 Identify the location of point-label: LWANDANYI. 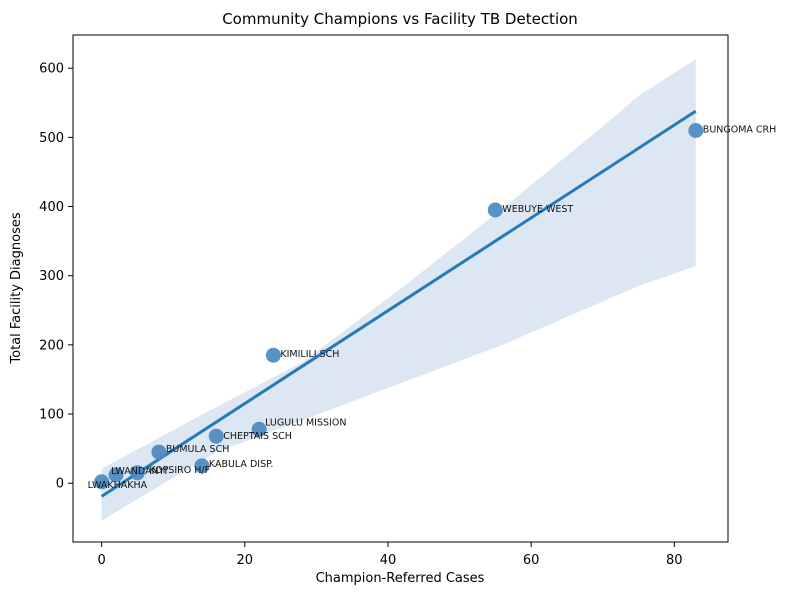
(139, 471).